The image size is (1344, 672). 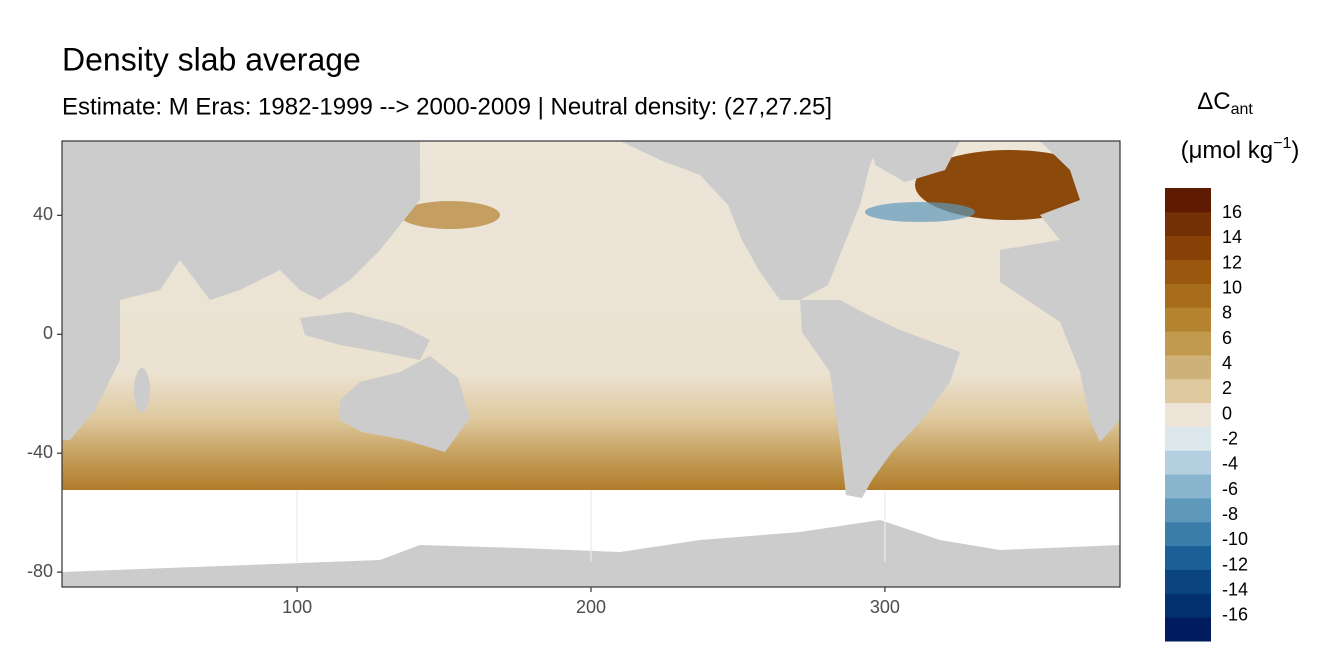 What do you see at coordinates (885, 607) in the screenshot?
I see `x-tick-label: 300` at bounding box center [885, 607].